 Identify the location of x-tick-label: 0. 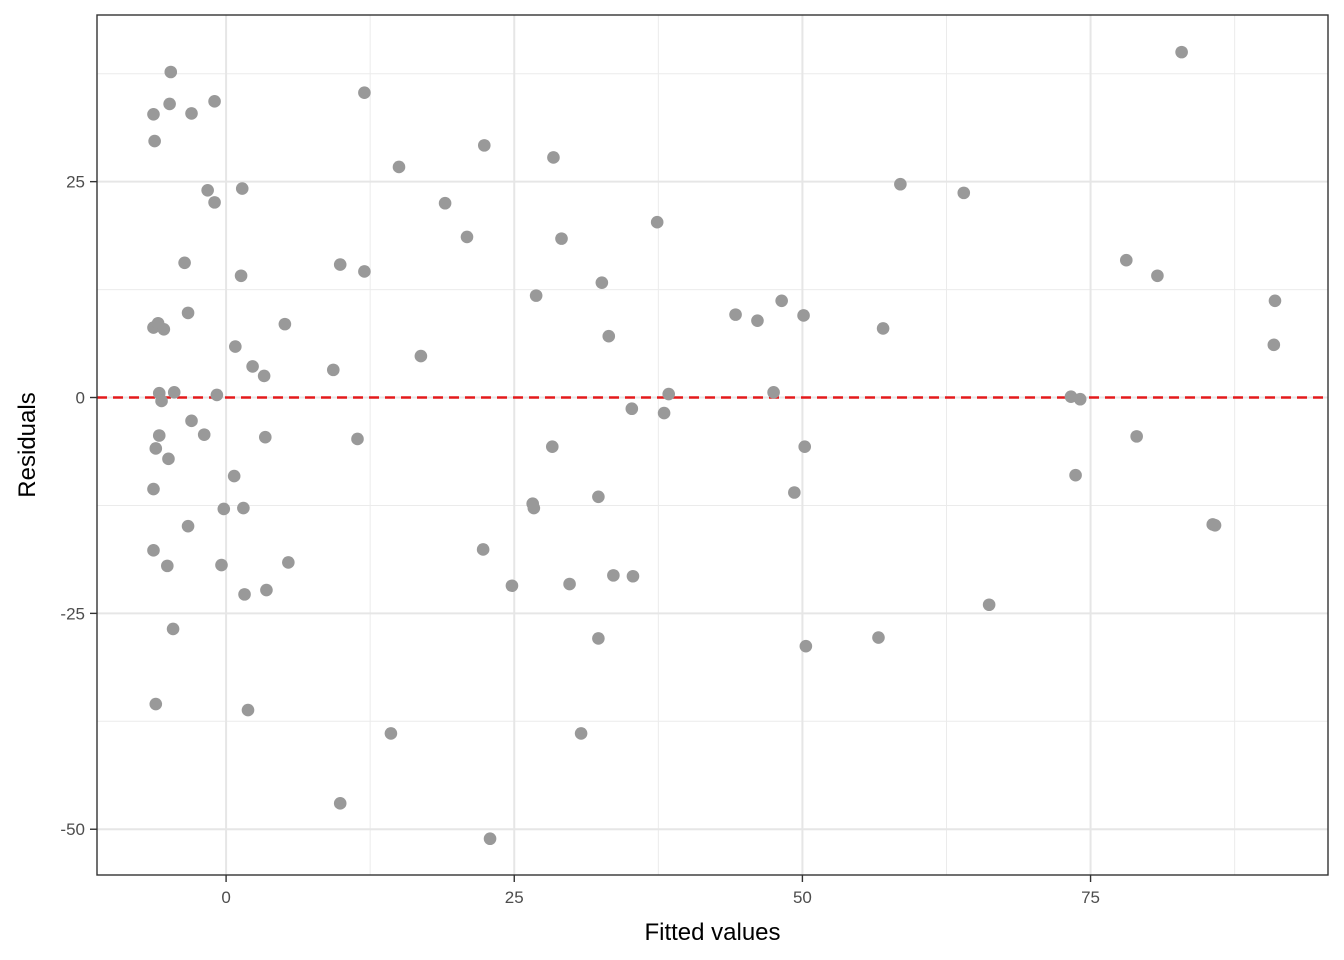
(225, 897).